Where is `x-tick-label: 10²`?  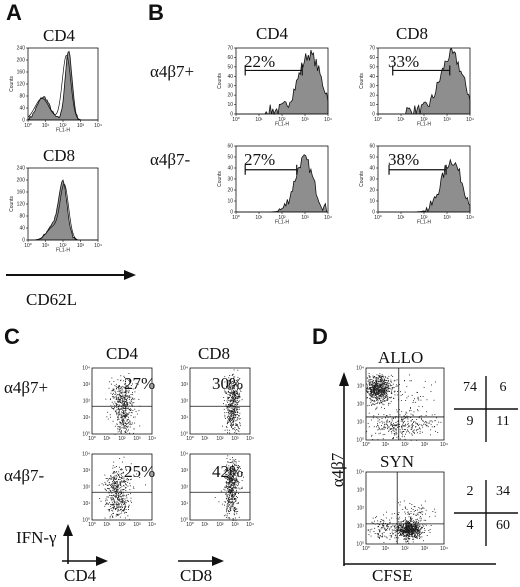 x-tick-label: 10² is located at coordinates (63, 126).